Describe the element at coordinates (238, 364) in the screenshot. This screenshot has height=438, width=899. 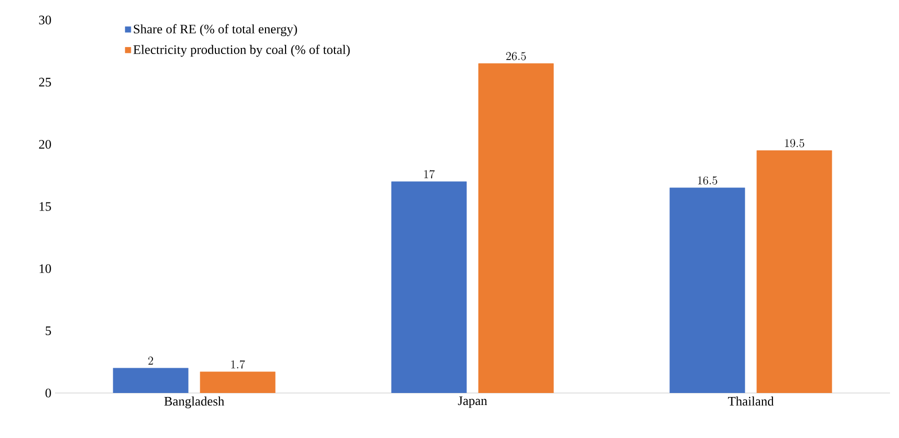
I see `data-label: 1 .7` at that location.